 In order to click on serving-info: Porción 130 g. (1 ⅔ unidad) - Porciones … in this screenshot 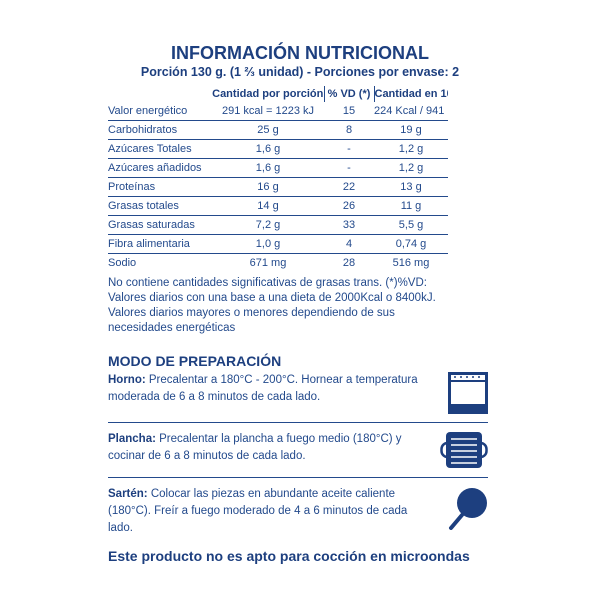, I will do `click(300, 72)`.